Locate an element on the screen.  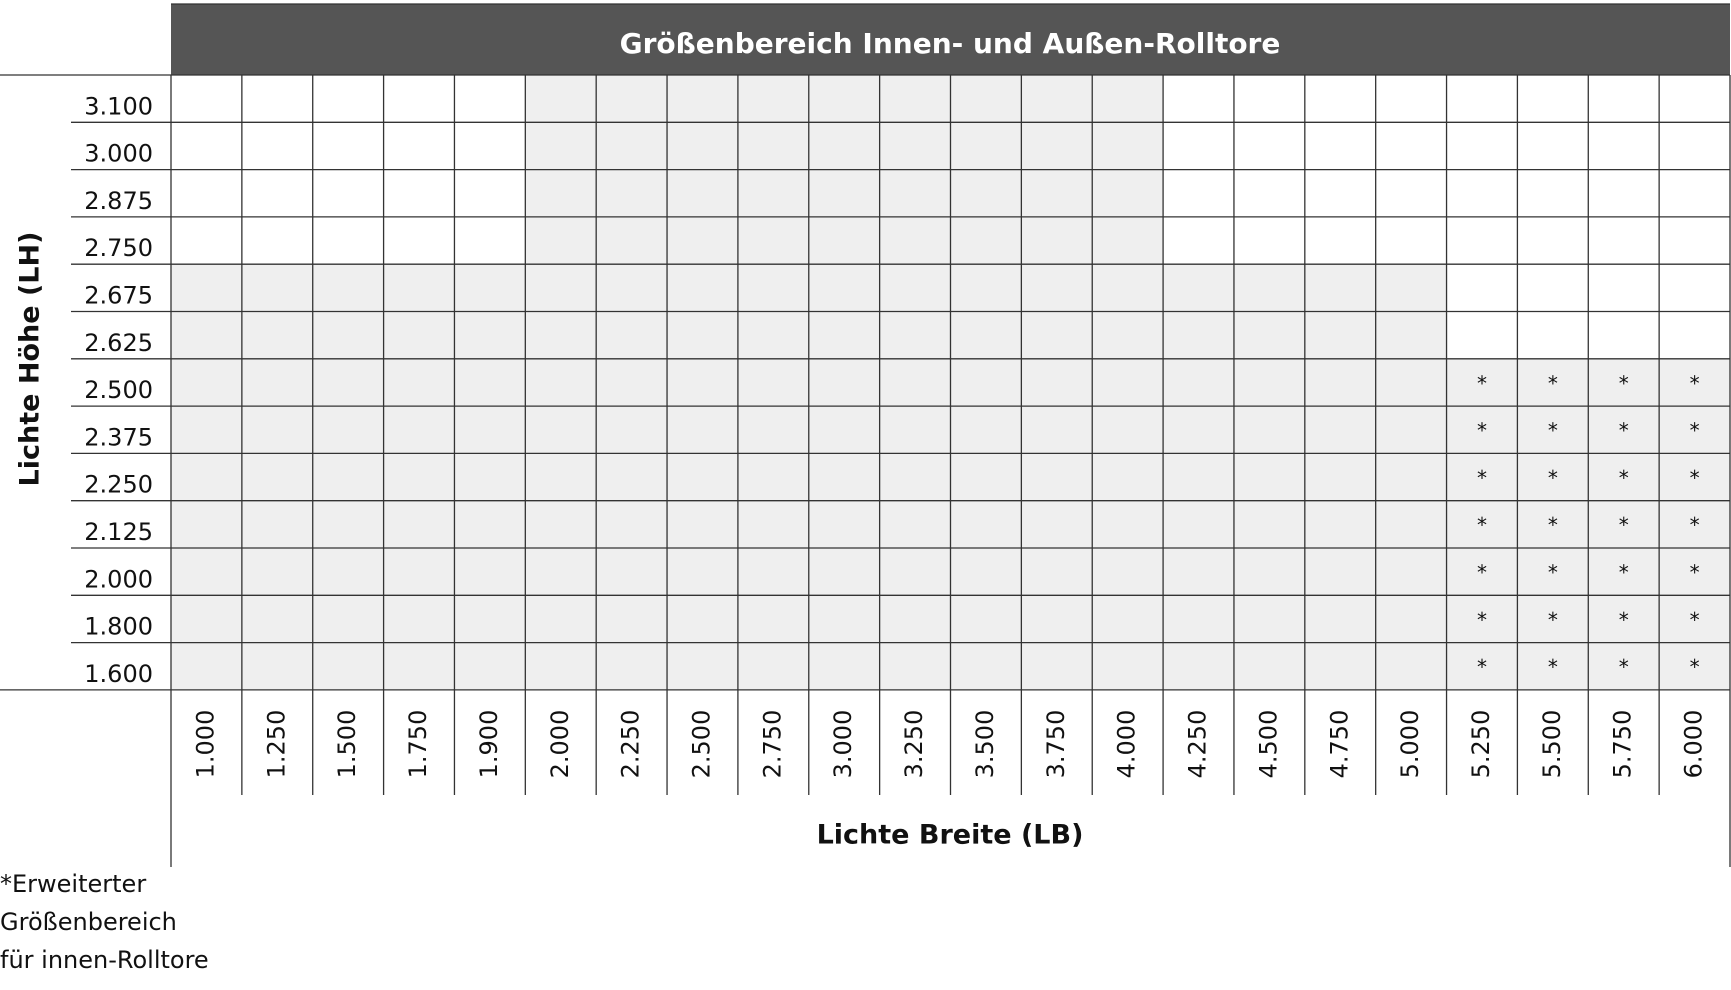
column-label: 3.500 is located at coordinates (985, 744).